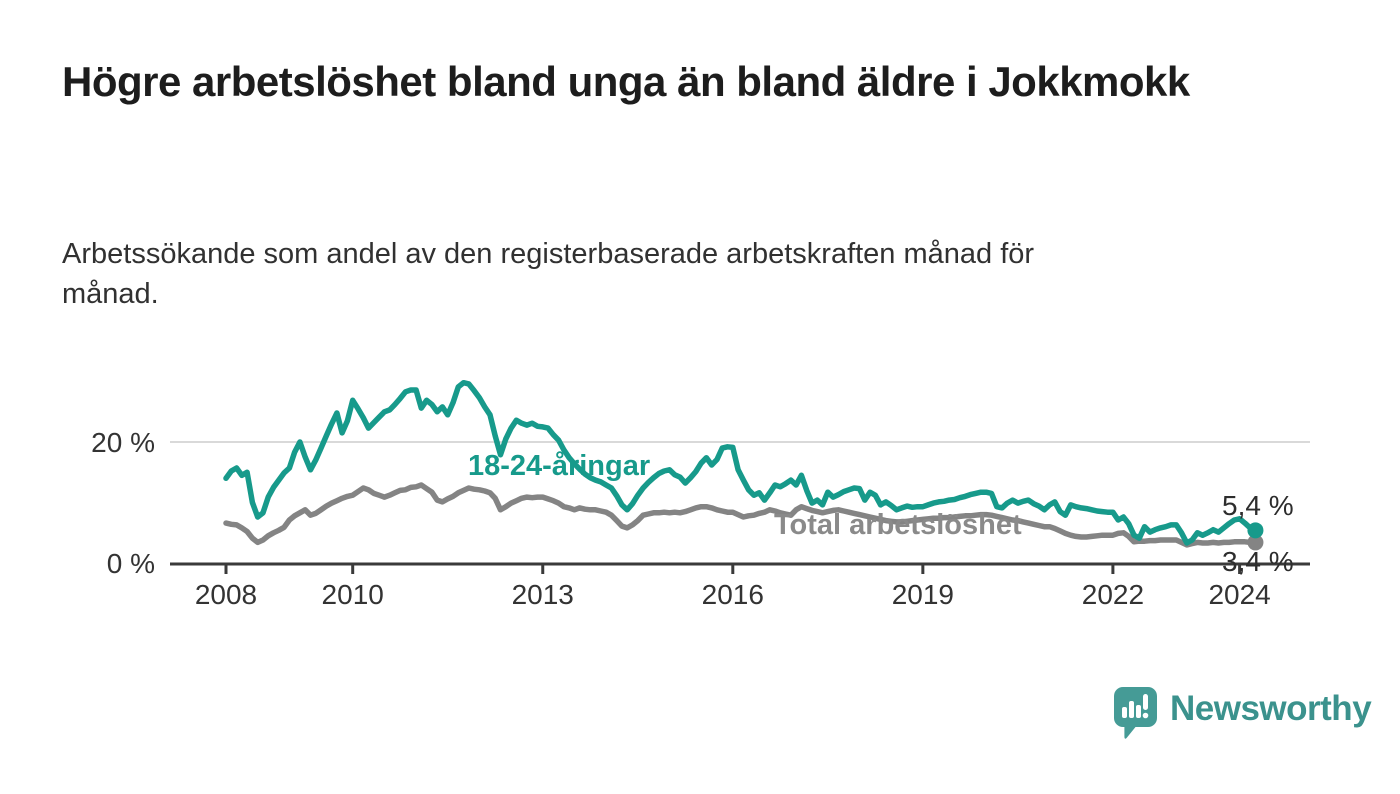  Describe the element at coordinates (1145, 715) in the screenshot. I see `logo-exclamation-dot` at that location.